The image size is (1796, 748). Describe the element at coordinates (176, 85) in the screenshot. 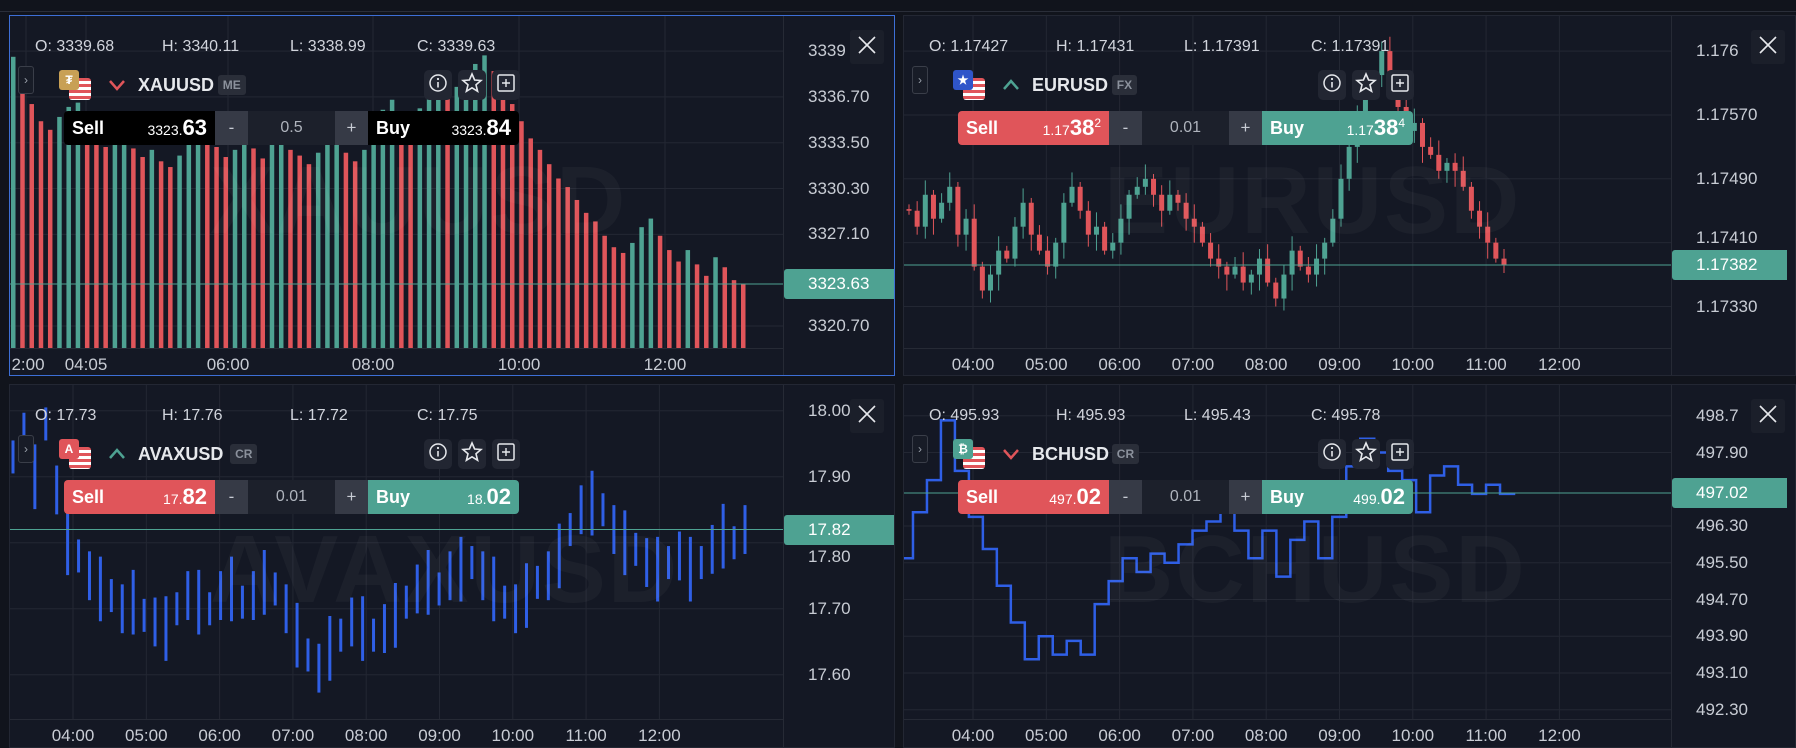

I see `symbol-name: XAUUSD` at that location.